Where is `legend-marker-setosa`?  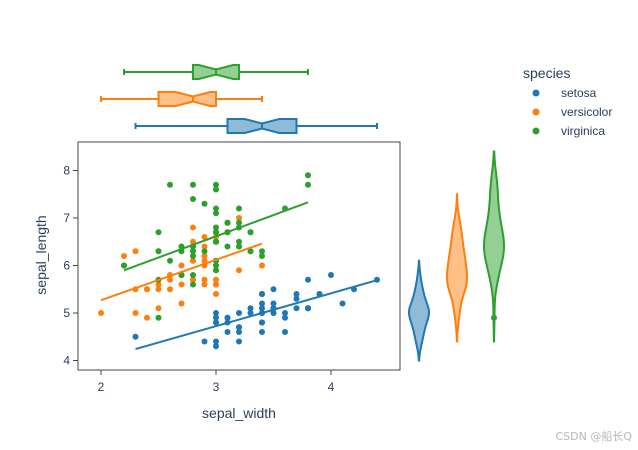 legend-marker-setosa is located at coordinates (536, 93).